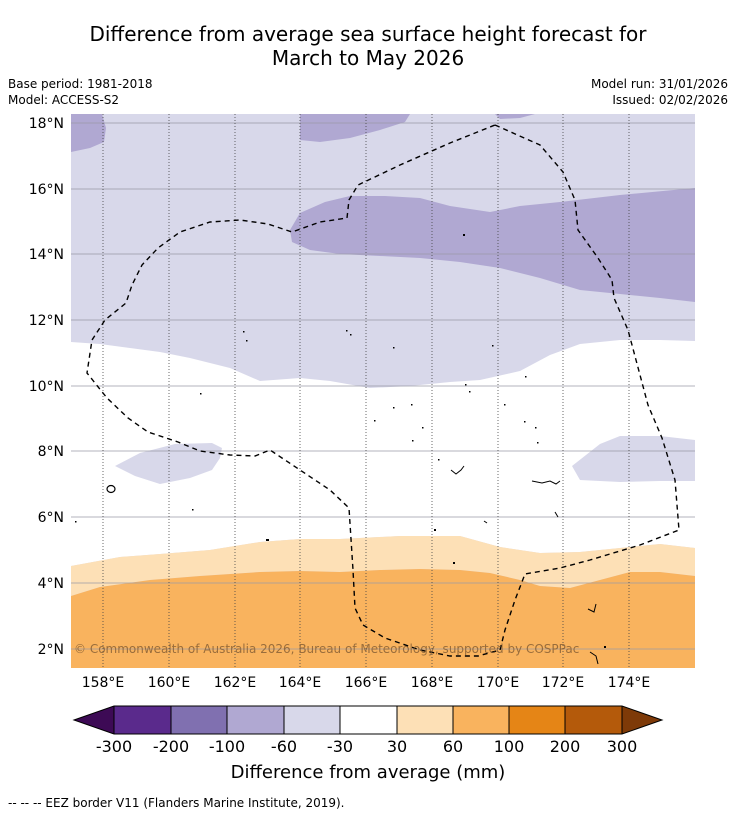 The width and height of the screenshot is (736, 816). I want to click on colorbar-label: 30, so click(397, 746).